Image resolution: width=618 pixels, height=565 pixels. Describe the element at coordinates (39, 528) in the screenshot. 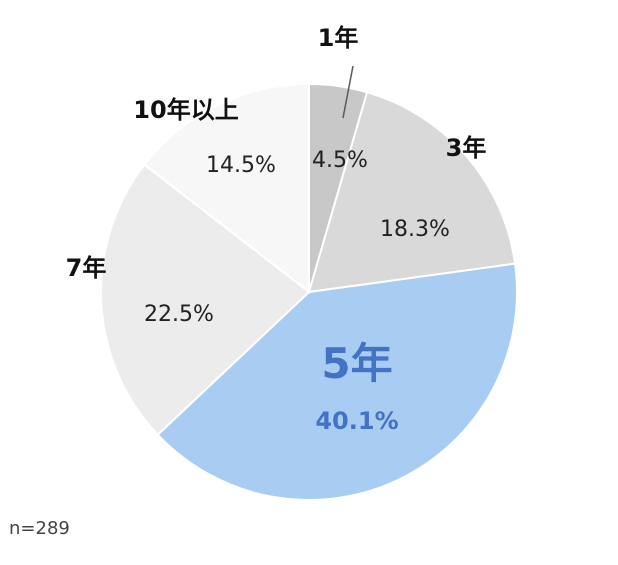

I see `sample-size-note: n=289` at that location.